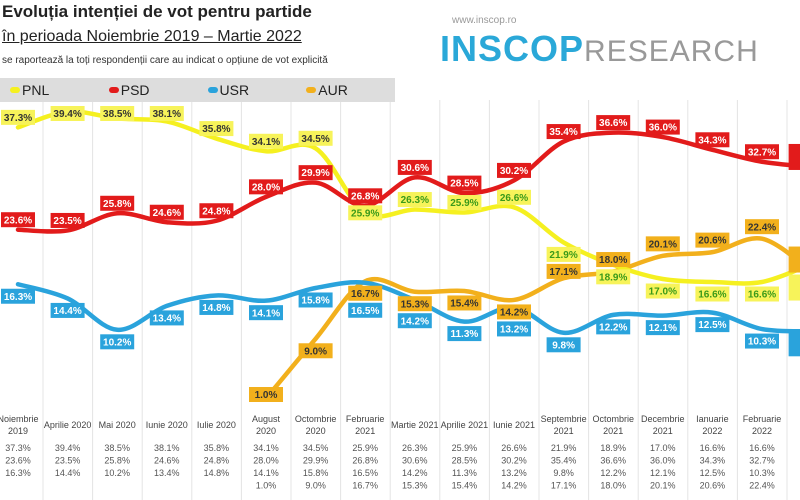 The image size is (800, 500). What do you see at coordinates (266, 313) in the screenshot?
I see `svg-text: 14.1%` at bounding box center [266, 313].